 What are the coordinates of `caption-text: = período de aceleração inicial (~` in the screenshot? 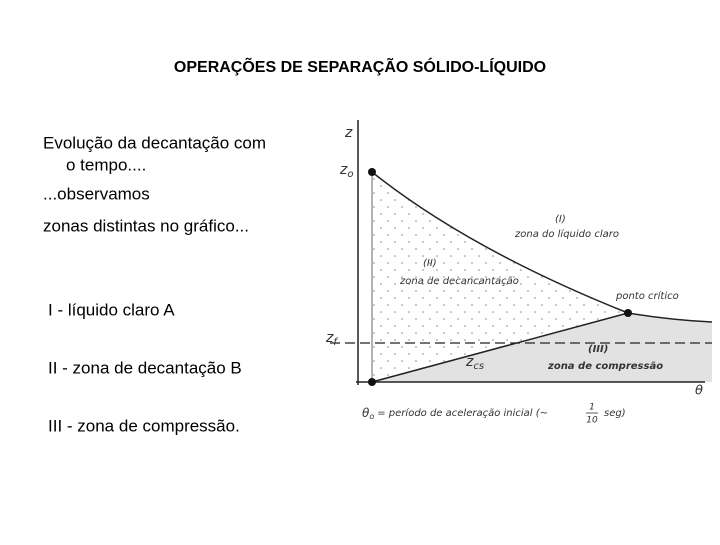 It's located at (462, 413).